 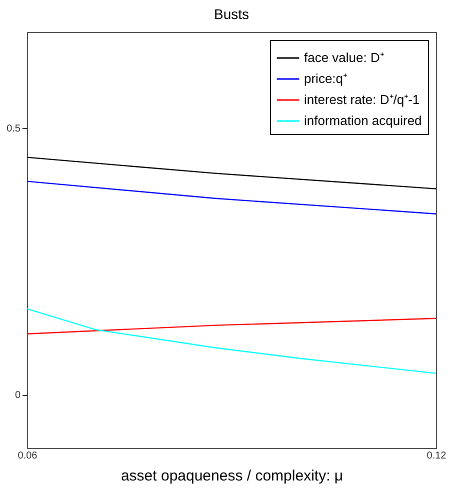 I want to click on legend-label: information acquired, so click(x=363, y=120).